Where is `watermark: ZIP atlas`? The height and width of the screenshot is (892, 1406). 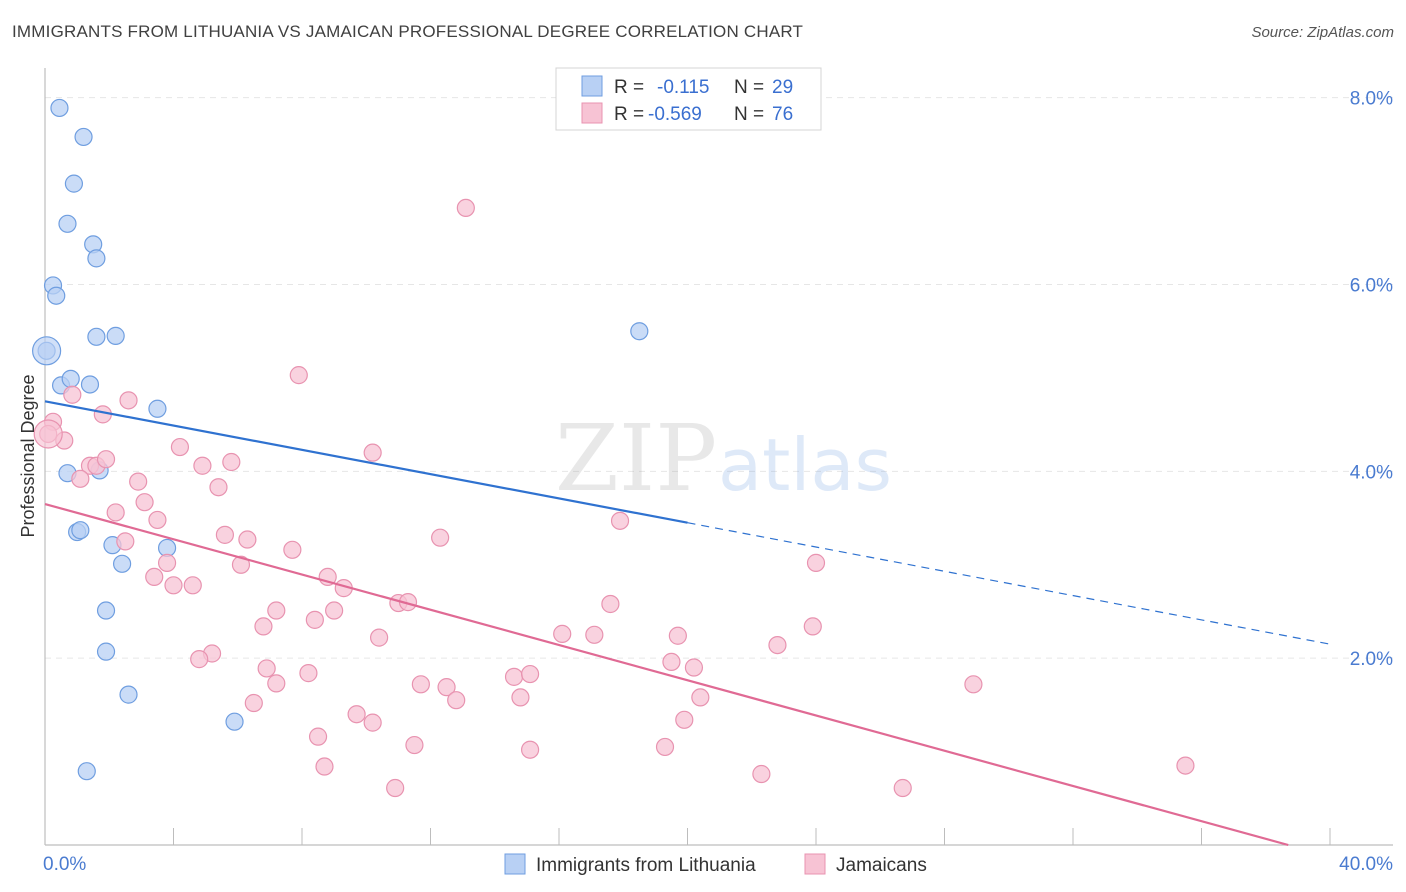 watermark: ZIP atlas is located at coordinates (723, 458).